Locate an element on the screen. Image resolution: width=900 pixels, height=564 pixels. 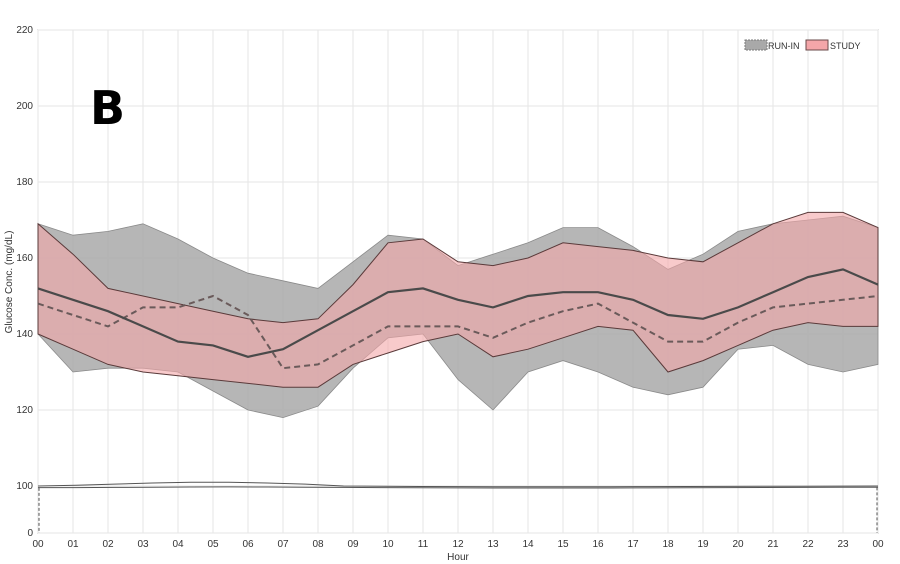
x-tick-label: 13 is located at coordinates (493, 544).